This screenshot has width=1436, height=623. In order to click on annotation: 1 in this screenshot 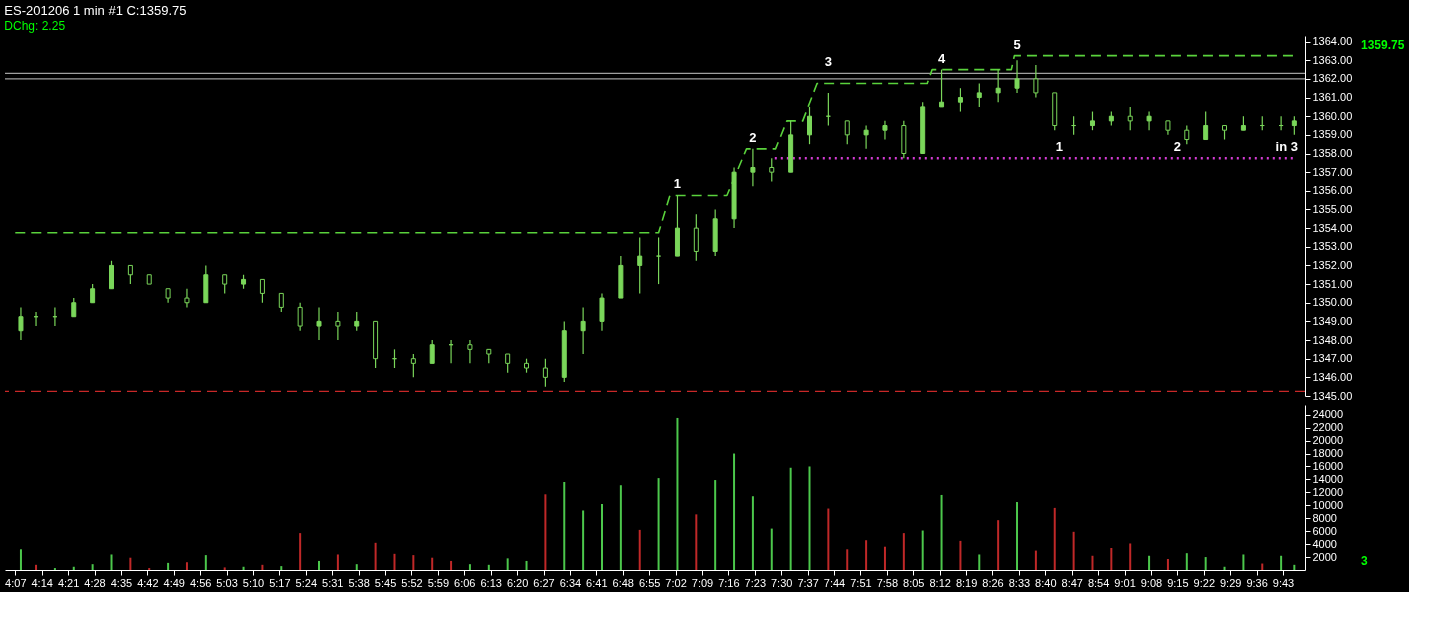, I will do `click(1059, 147)`.